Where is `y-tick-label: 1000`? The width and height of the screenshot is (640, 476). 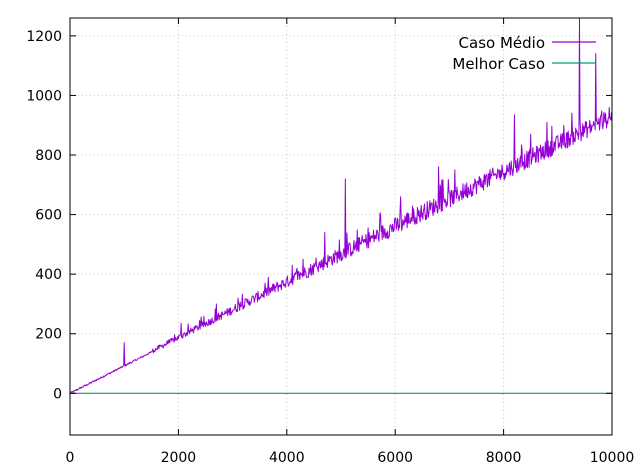 y-tick-label: 1000 is located at coordinates (44, 96).